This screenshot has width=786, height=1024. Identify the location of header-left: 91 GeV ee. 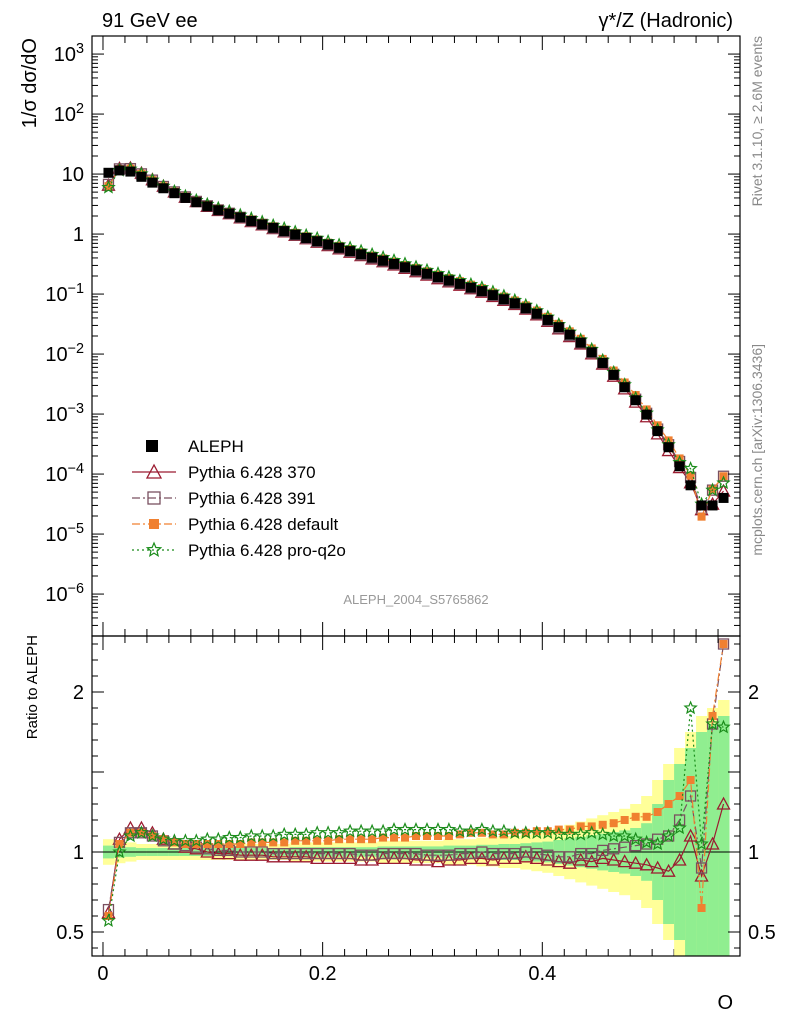
(150, 21).